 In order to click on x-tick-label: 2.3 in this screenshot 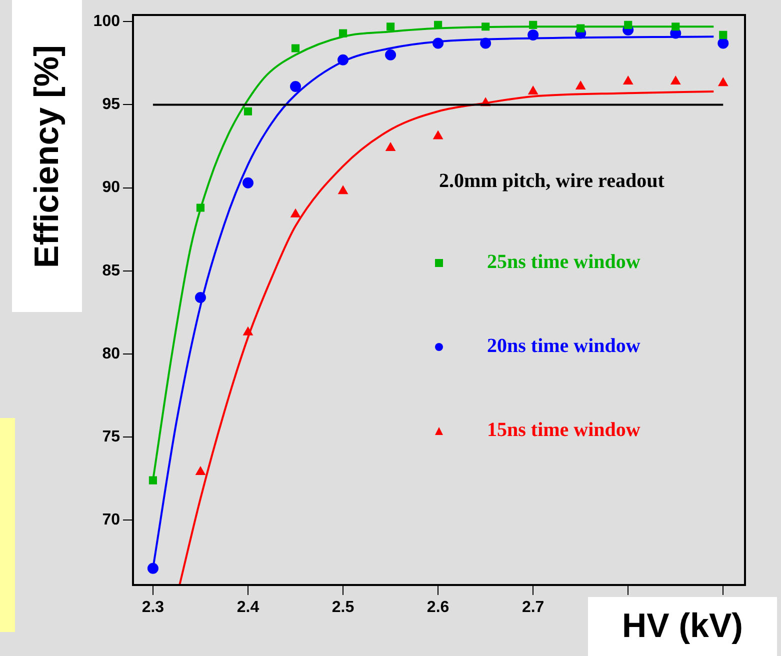, I will do `click(153, 607)`.